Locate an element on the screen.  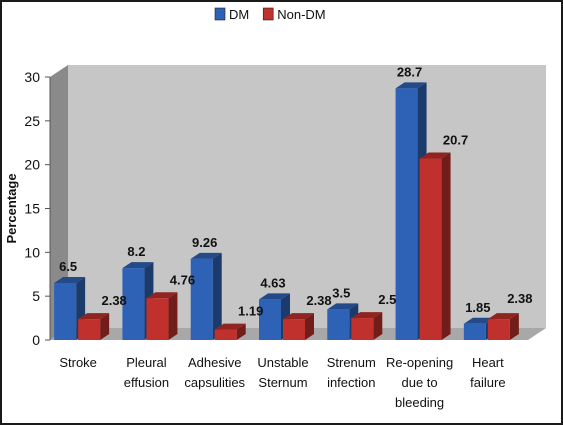
data-label: 4.63 is located at coordinates (272, 282).